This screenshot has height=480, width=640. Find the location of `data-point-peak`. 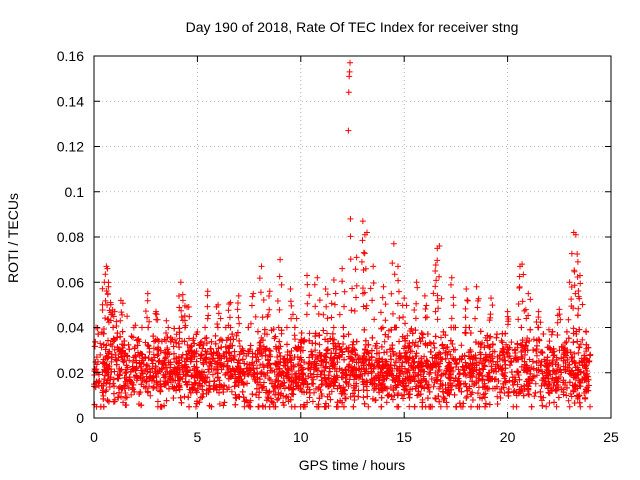

data-point-peak is located at coordinates (356, 257).